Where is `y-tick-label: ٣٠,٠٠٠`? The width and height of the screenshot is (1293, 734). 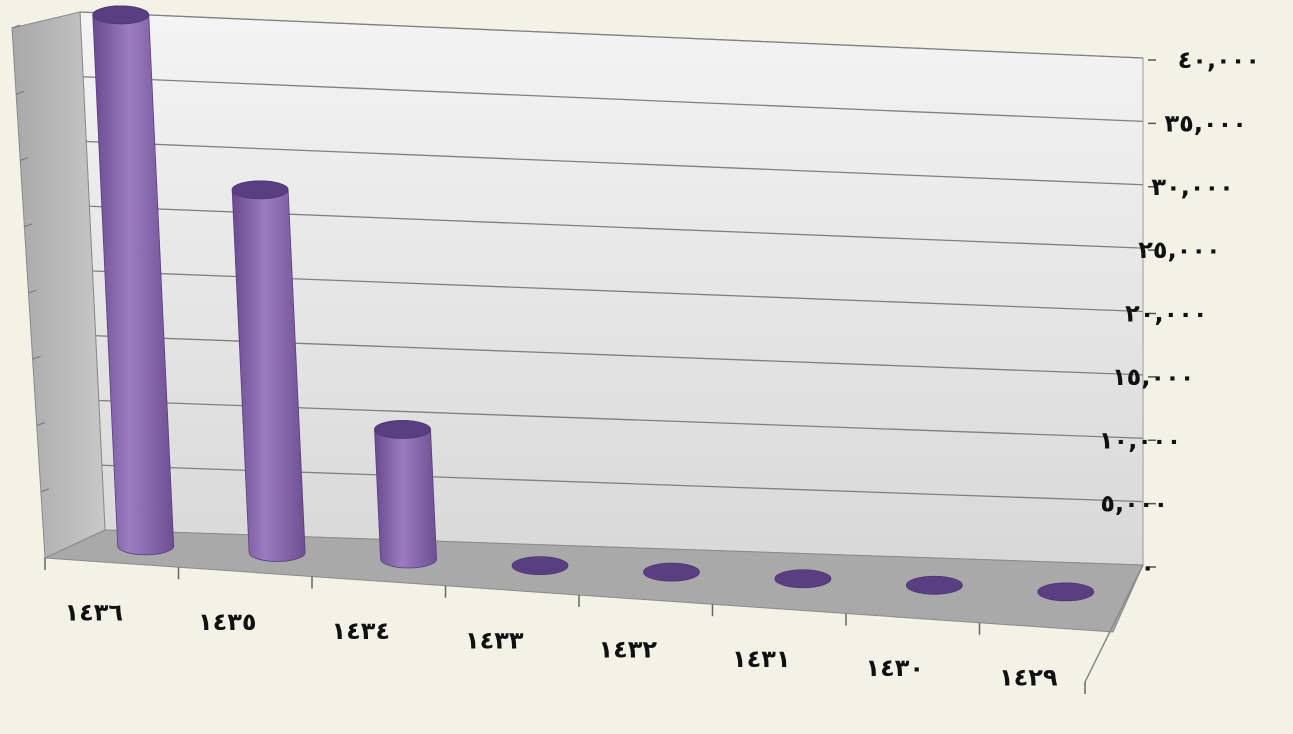 y-tick-label: ٣٠,٠٠٠ is located at coordinates (1192, 187).